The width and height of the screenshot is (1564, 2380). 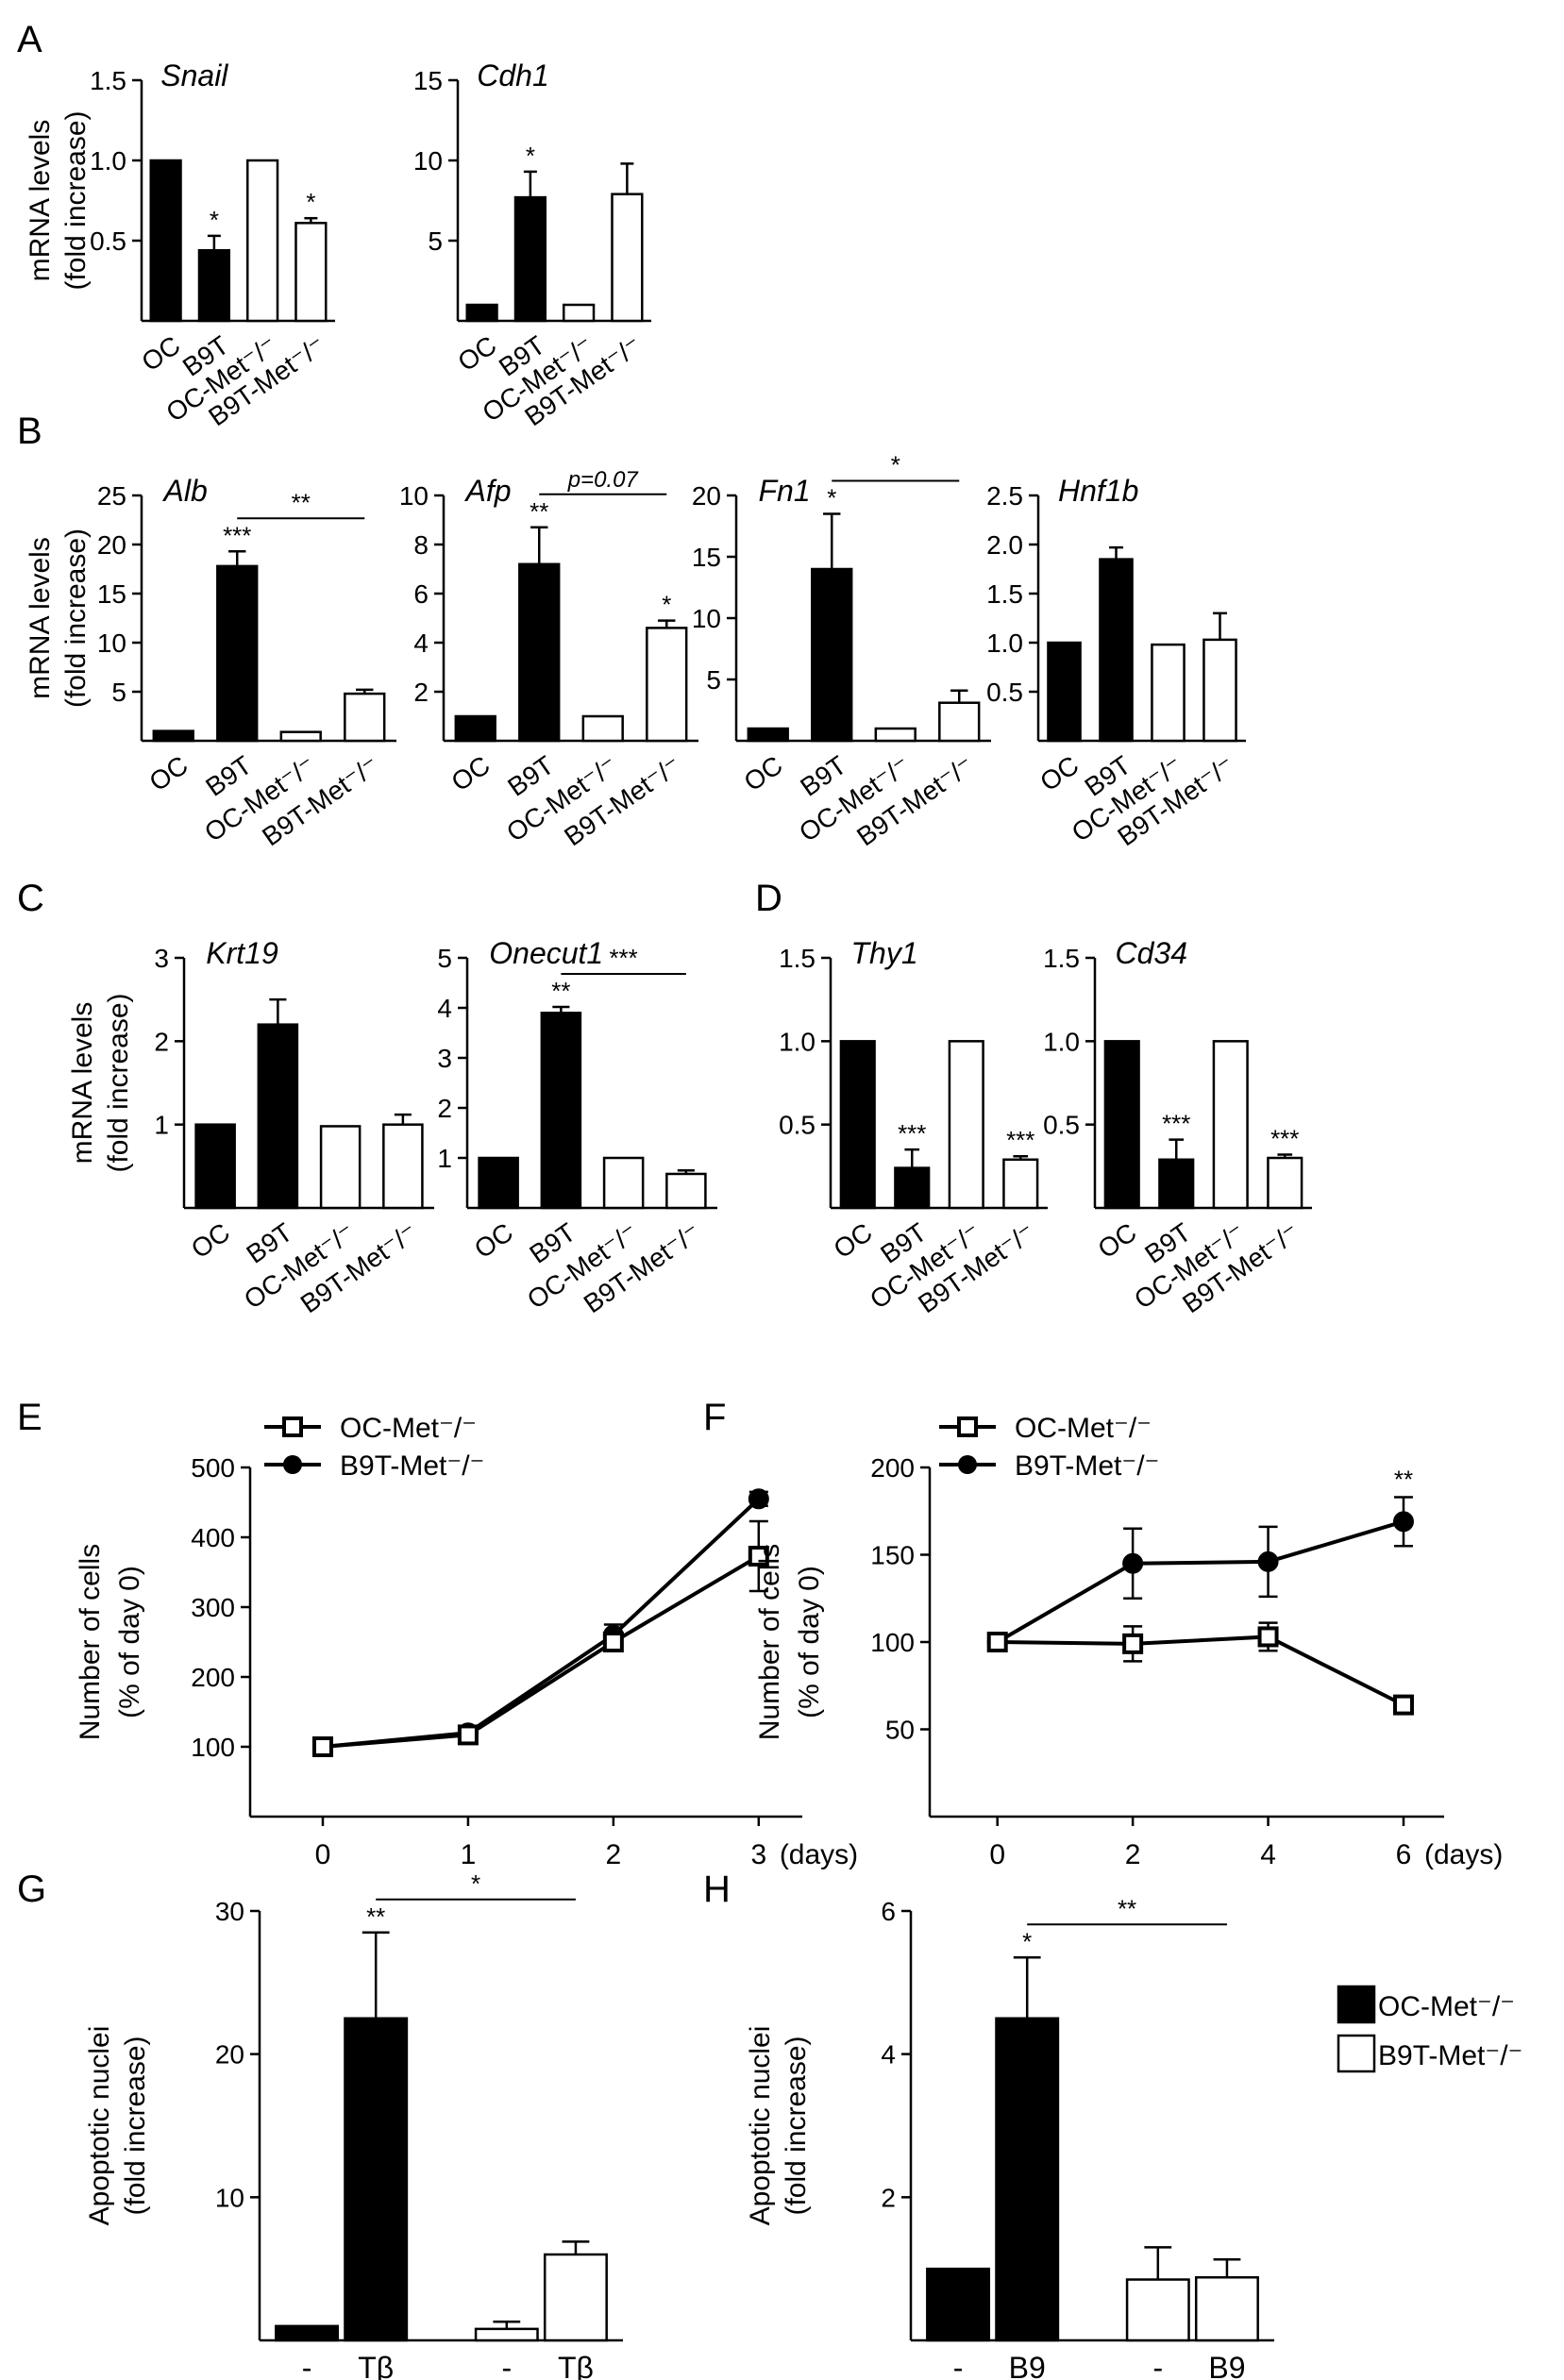 What do you see at coordinates (714, 1417) in the screenshot?
I see `panel-label: F` at bounding box center [714, 1417].